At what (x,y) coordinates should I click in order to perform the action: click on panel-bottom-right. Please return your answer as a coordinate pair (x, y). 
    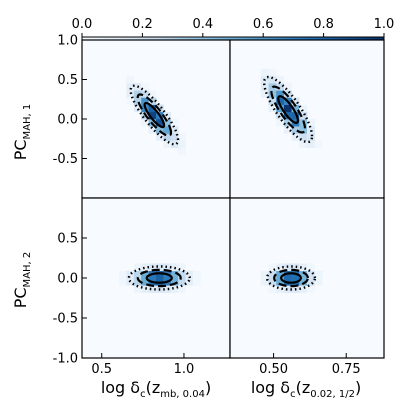
    Looking at the image, I should click on (307, 278).